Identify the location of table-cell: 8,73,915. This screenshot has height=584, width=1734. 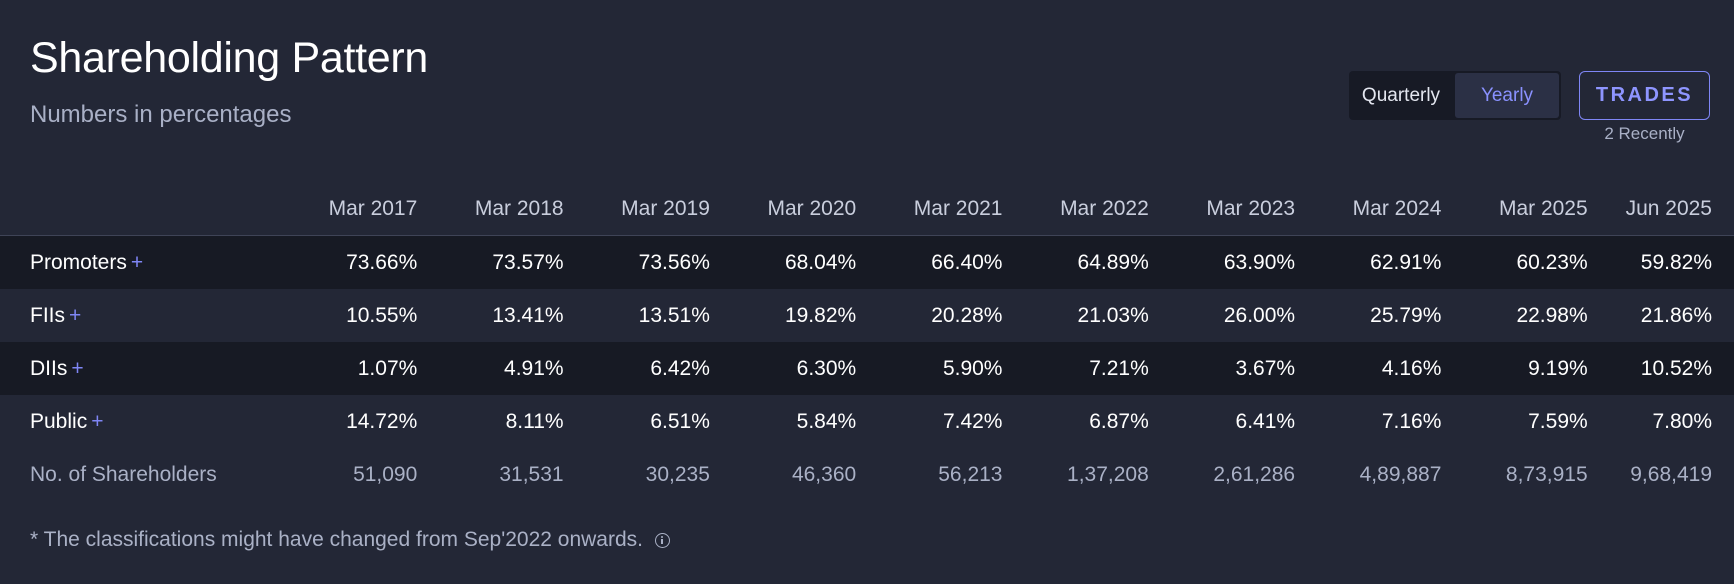
(1514, 474).